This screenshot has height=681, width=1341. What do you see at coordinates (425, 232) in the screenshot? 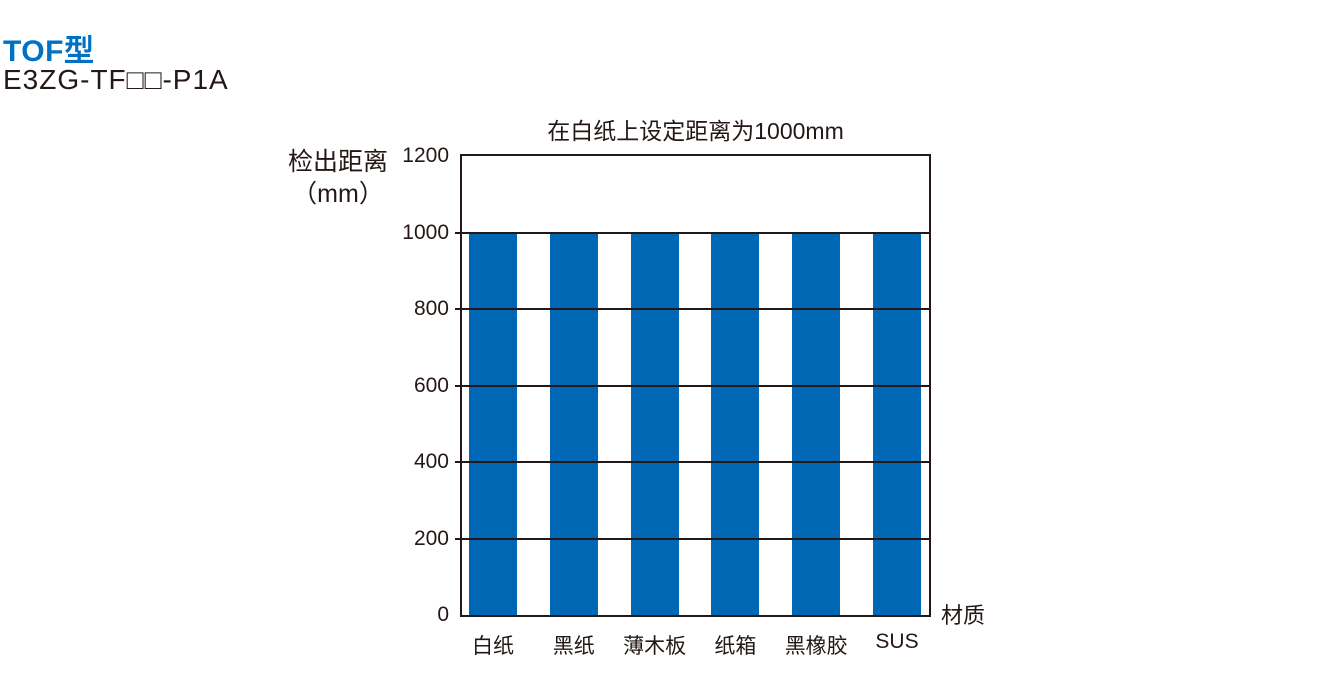
I see `y-tick-label: 1000` at bounding box center [425, 232].